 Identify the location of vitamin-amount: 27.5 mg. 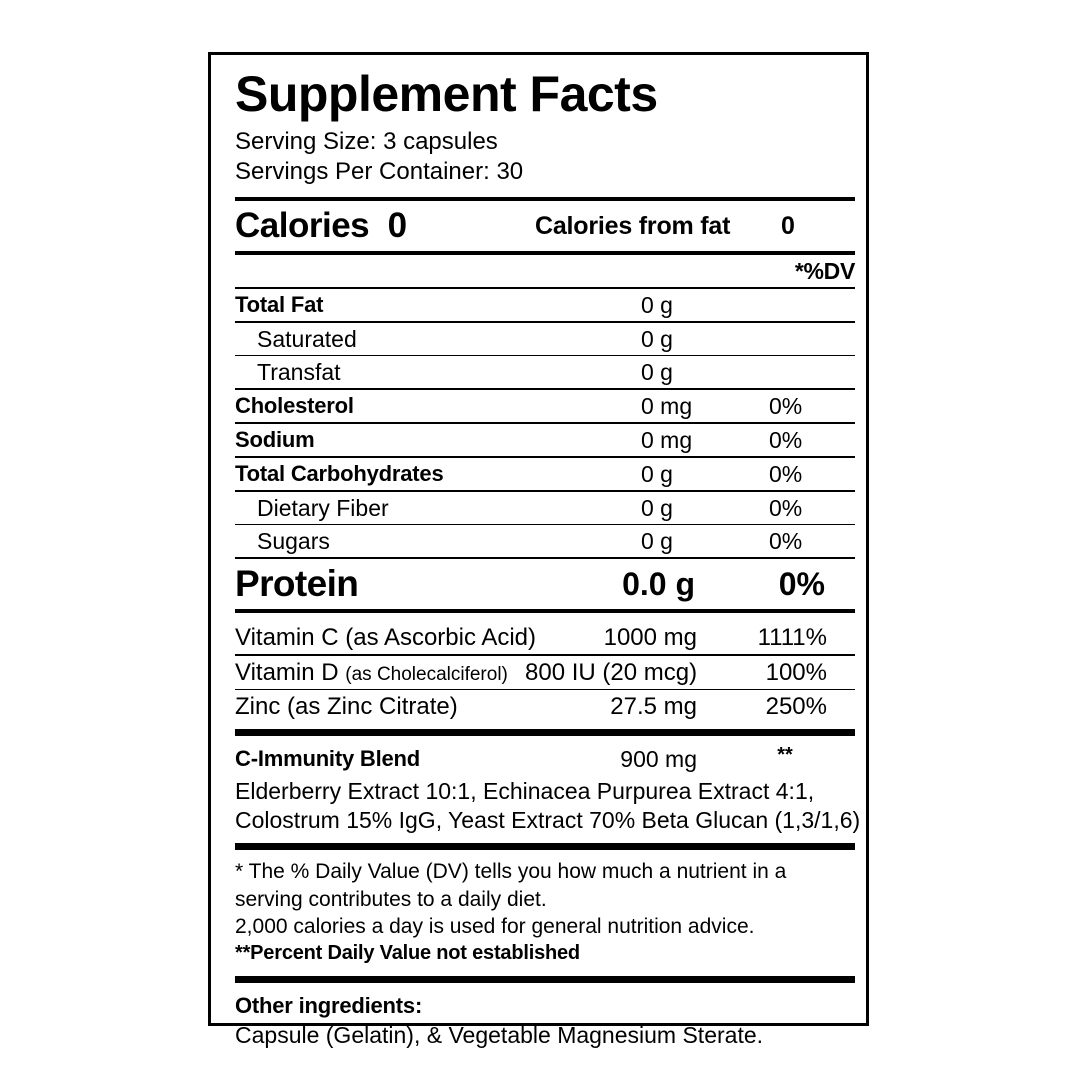
(653, 707).